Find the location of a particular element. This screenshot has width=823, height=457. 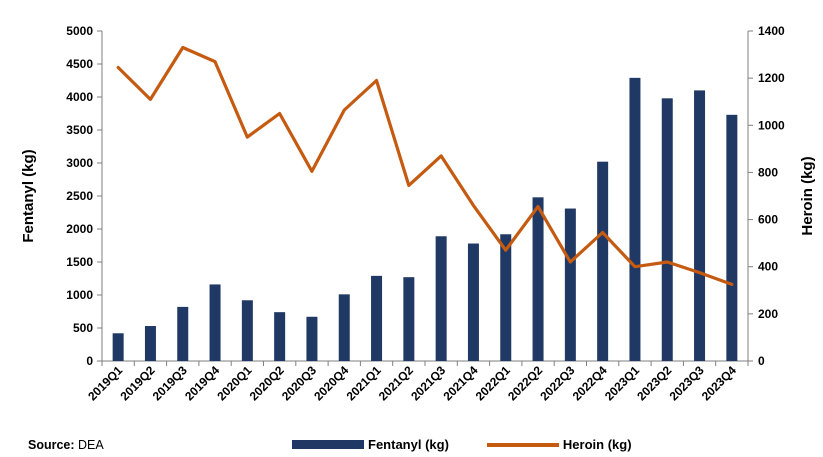

left-tick-label: 500 is located at coordinates (83, 328).